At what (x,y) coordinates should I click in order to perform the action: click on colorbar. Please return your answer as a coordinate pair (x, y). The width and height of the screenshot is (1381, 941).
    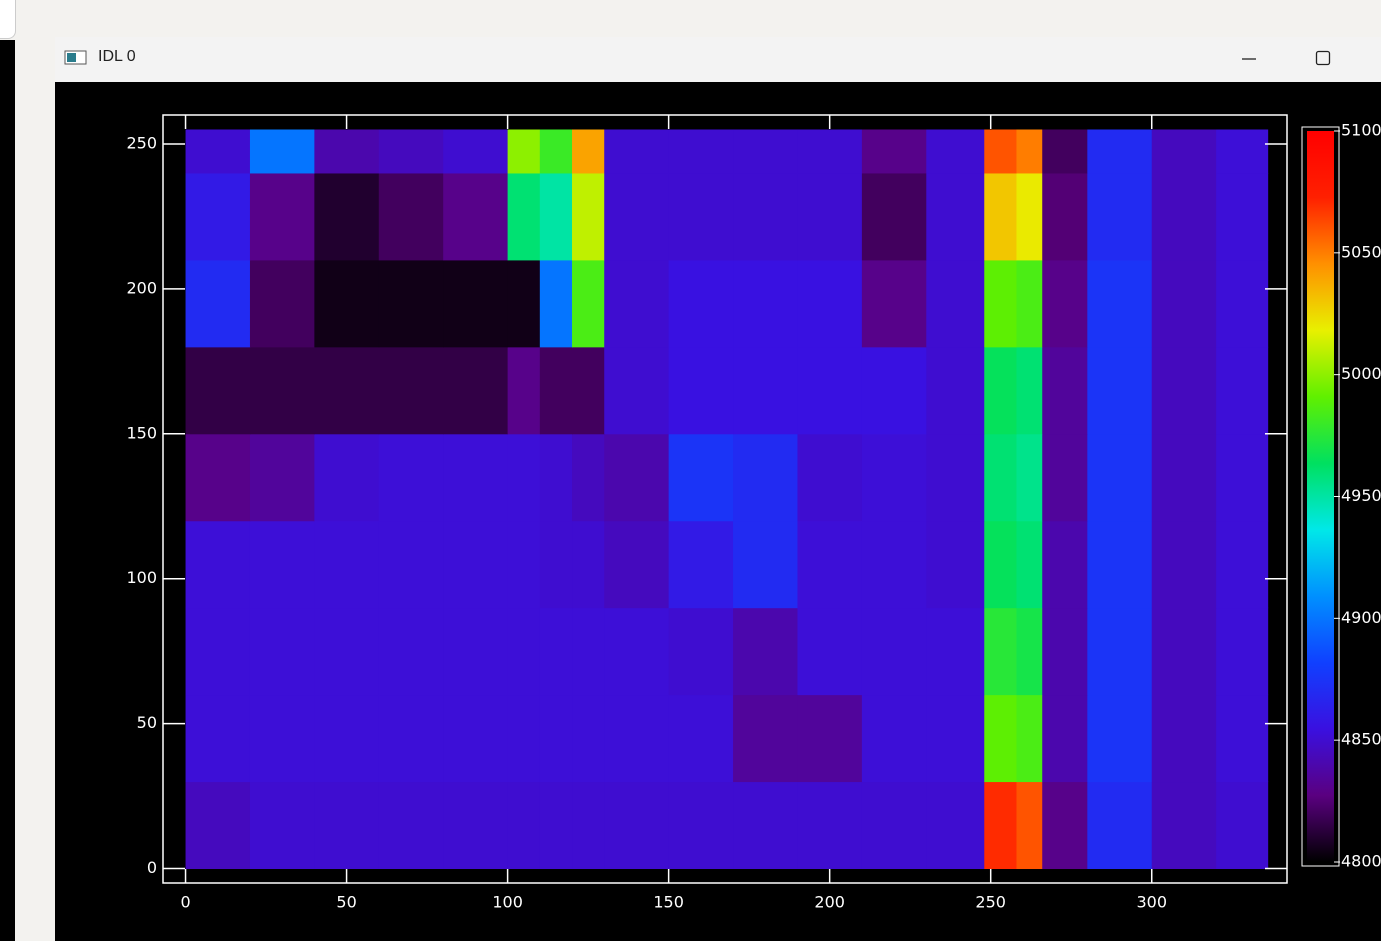
    Looking at the image, I should click on (1320, 496).